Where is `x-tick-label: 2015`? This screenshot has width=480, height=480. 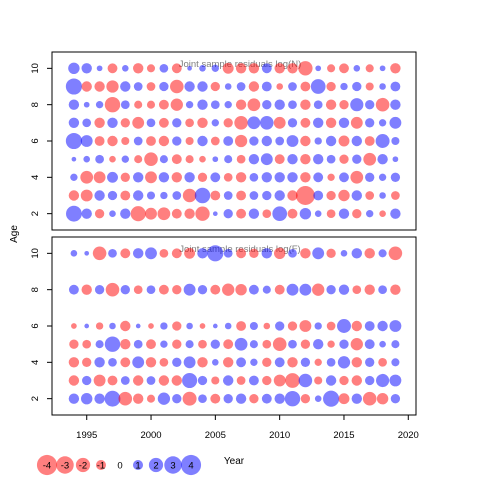
x-tick-label: 2015 is located at coordinates (343, 435).